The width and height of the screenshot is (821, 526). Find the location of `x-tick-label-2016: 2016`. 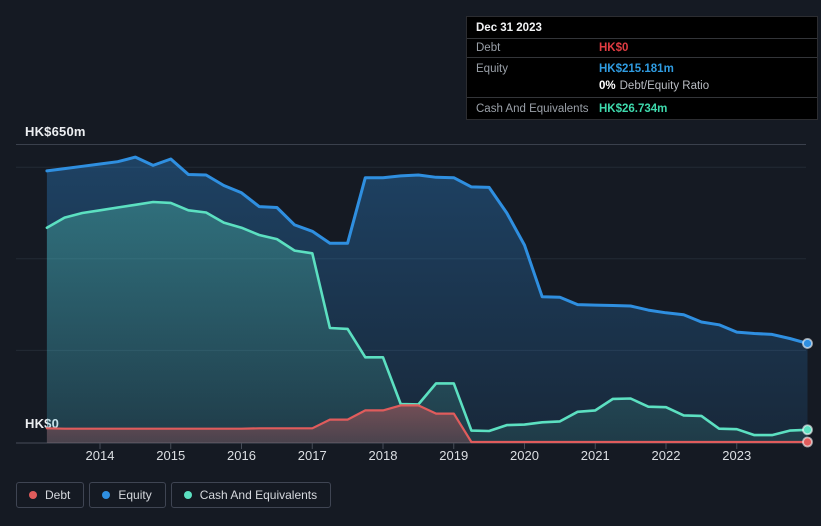

x-tick-label-2016: 2016 is located at coordinates (241, 455).